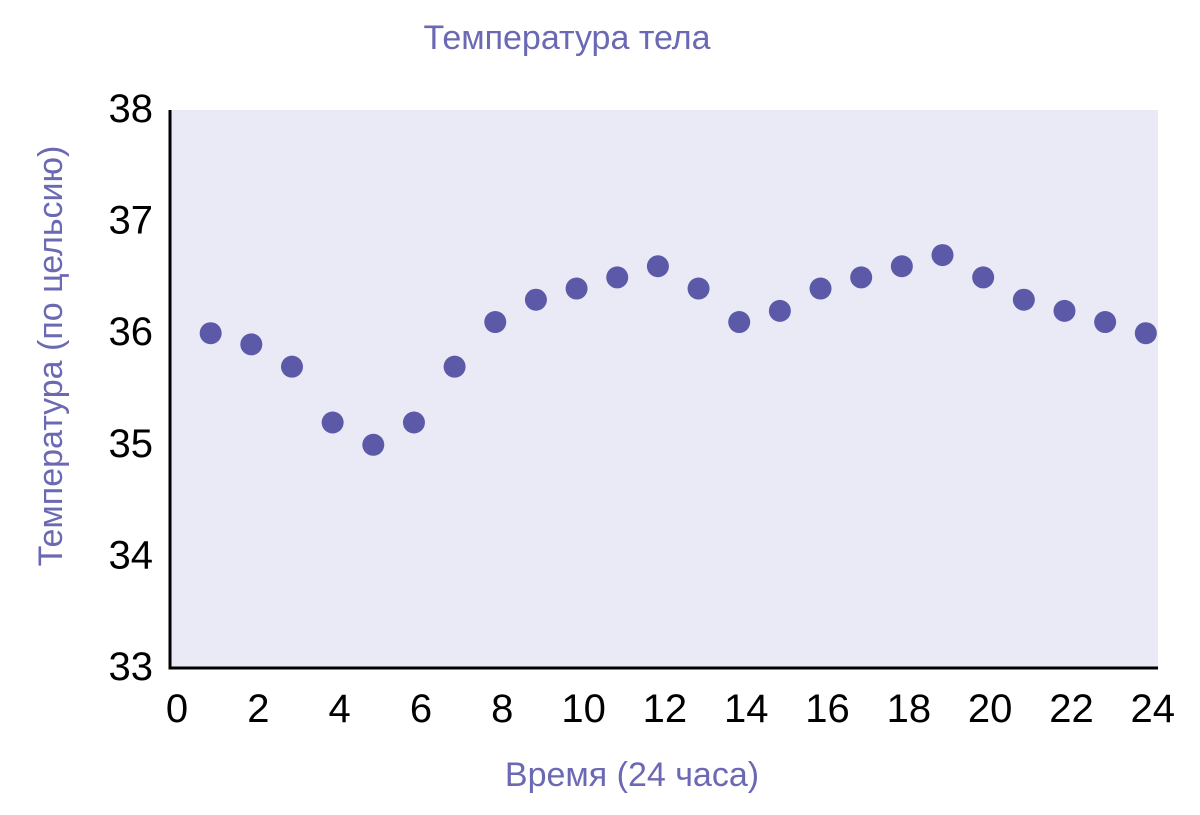 The height and width of the screenshot is (815, 1200). I want to click on y-tick-labels: 33 34 35 36 37 38, so click(131, 388).